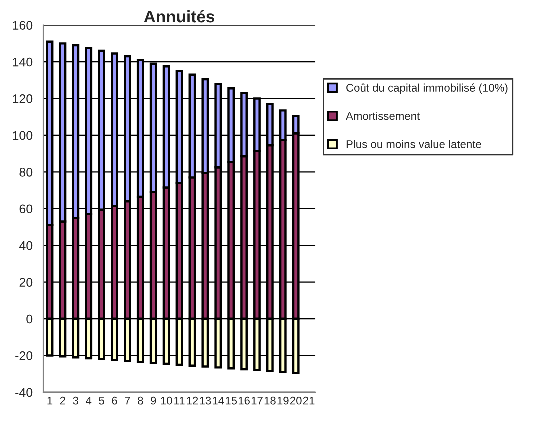 This screenshot has width=544, height=422. Describe the element at coordinates (383, 116) in the screenshot. I see `legend-label: Amortissement` at that location.